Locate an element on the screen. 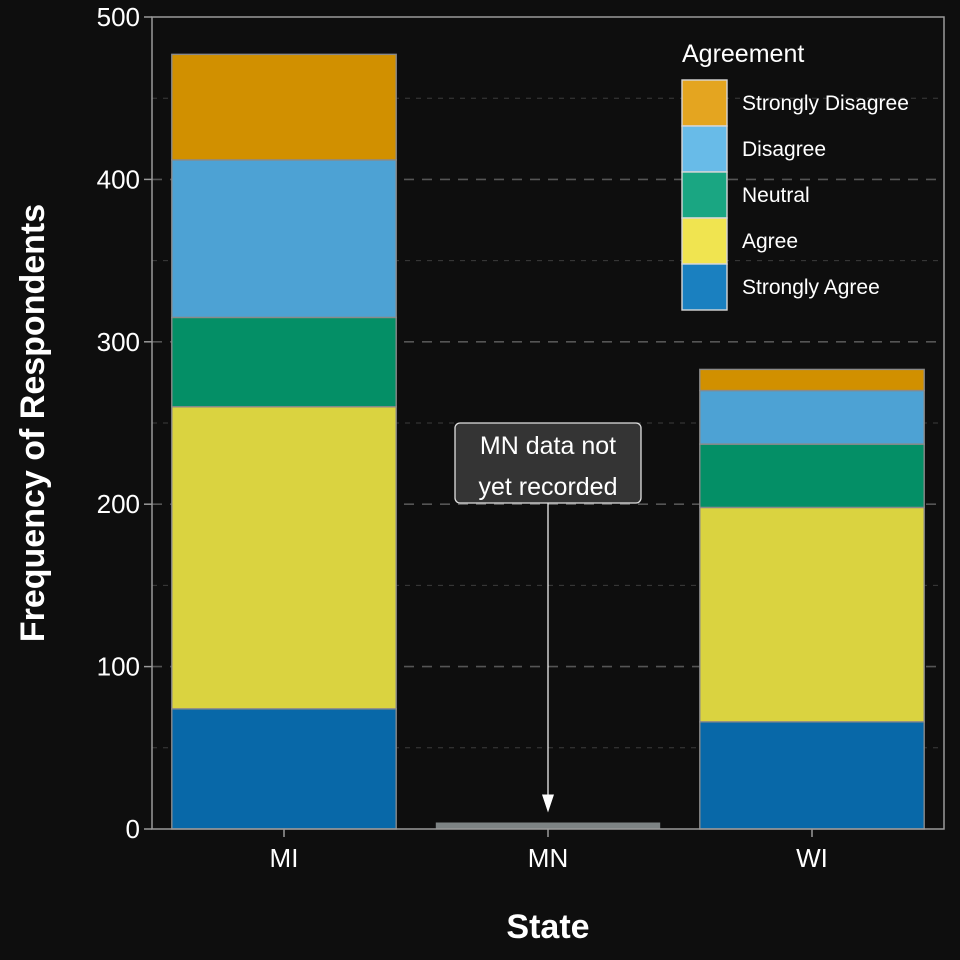 This screenshot has height=960, width=960. y-tick-label: 0 is located at coordinates (133, 829).